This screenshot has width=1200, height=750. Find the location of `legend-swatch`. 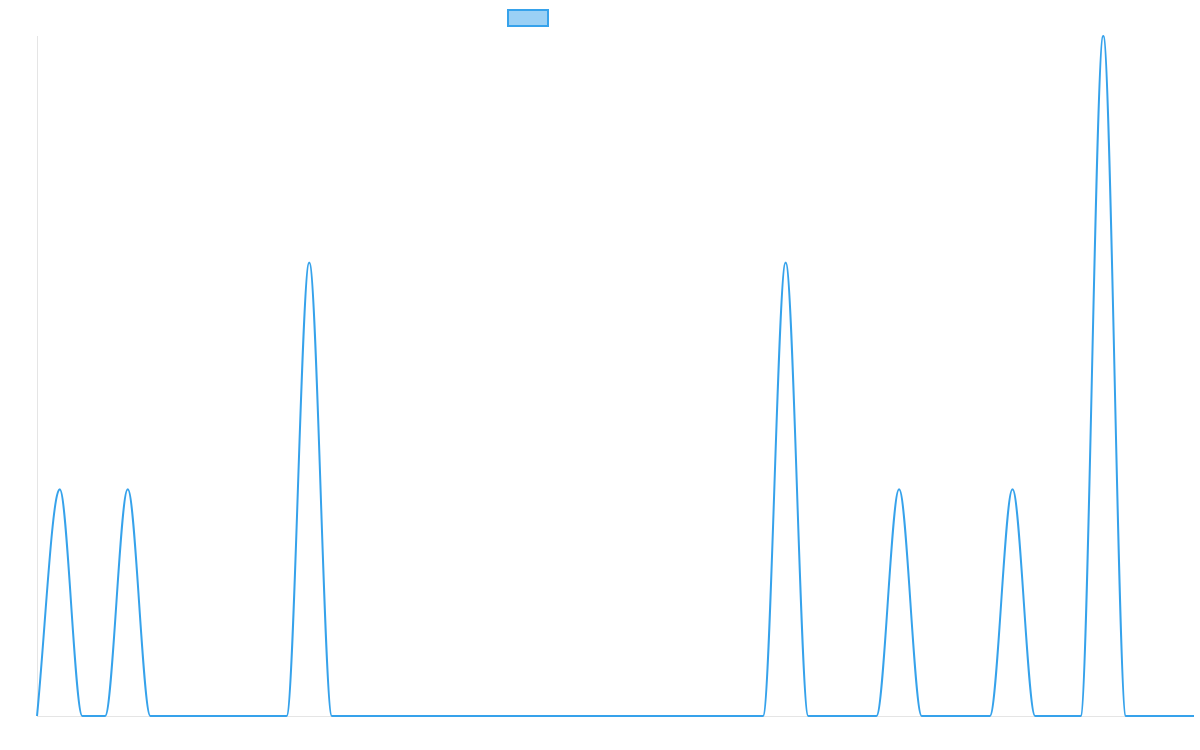

legend-swatch is located at coordinates (528, 18).